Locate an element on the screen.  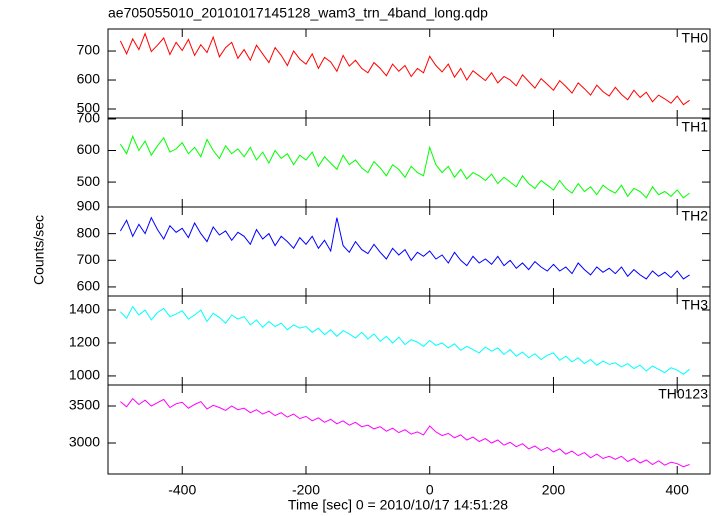
x-tick-label: -200 is located at coordinates (306, 490).